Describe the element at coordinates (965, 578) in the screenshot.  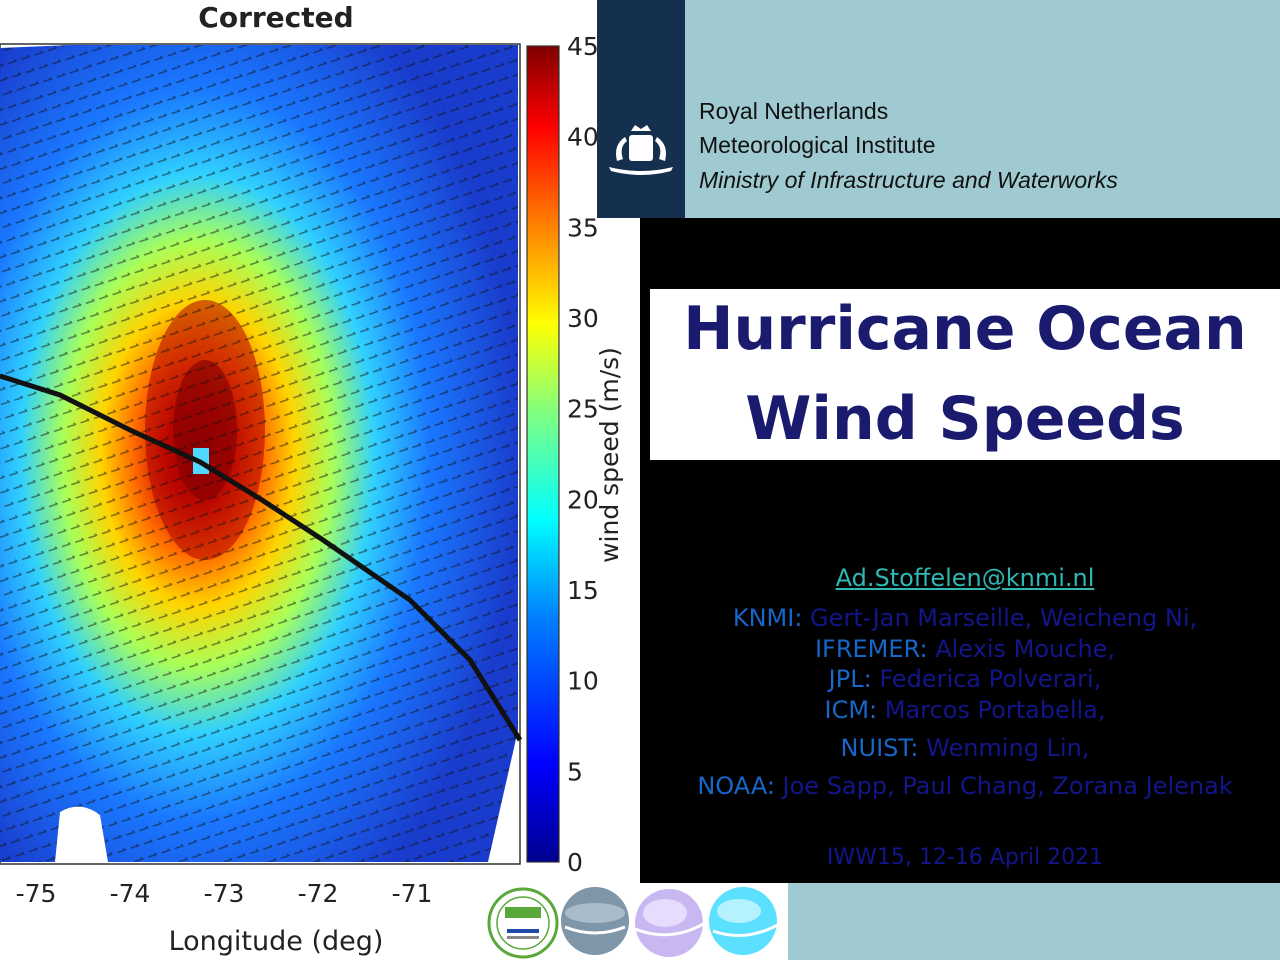
I see `contact-email-link: Ad.Stoffelen@knmi.nl` at that location.